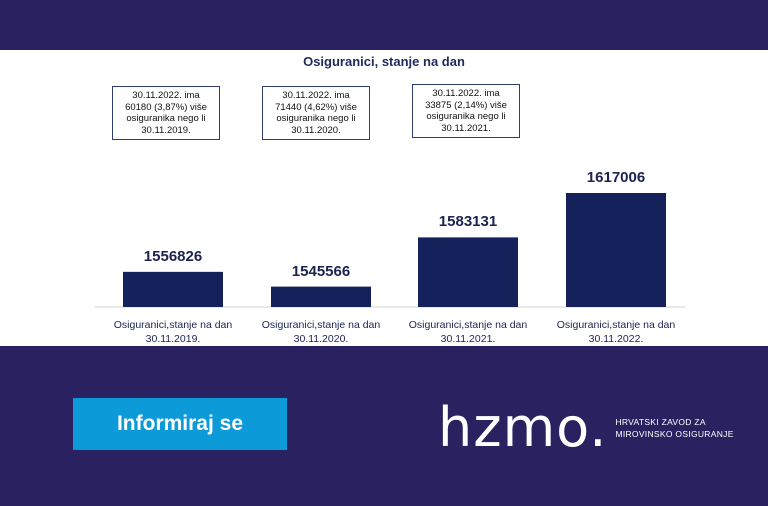 The image size is (768, 506). What do you see at coordinates (674, 428) in the screenshot?
I see `logo-tagline: HRVATSKI ZAVOD ZA MIROVINSKO OSIGURANJE` at bounding box center [674, 428].